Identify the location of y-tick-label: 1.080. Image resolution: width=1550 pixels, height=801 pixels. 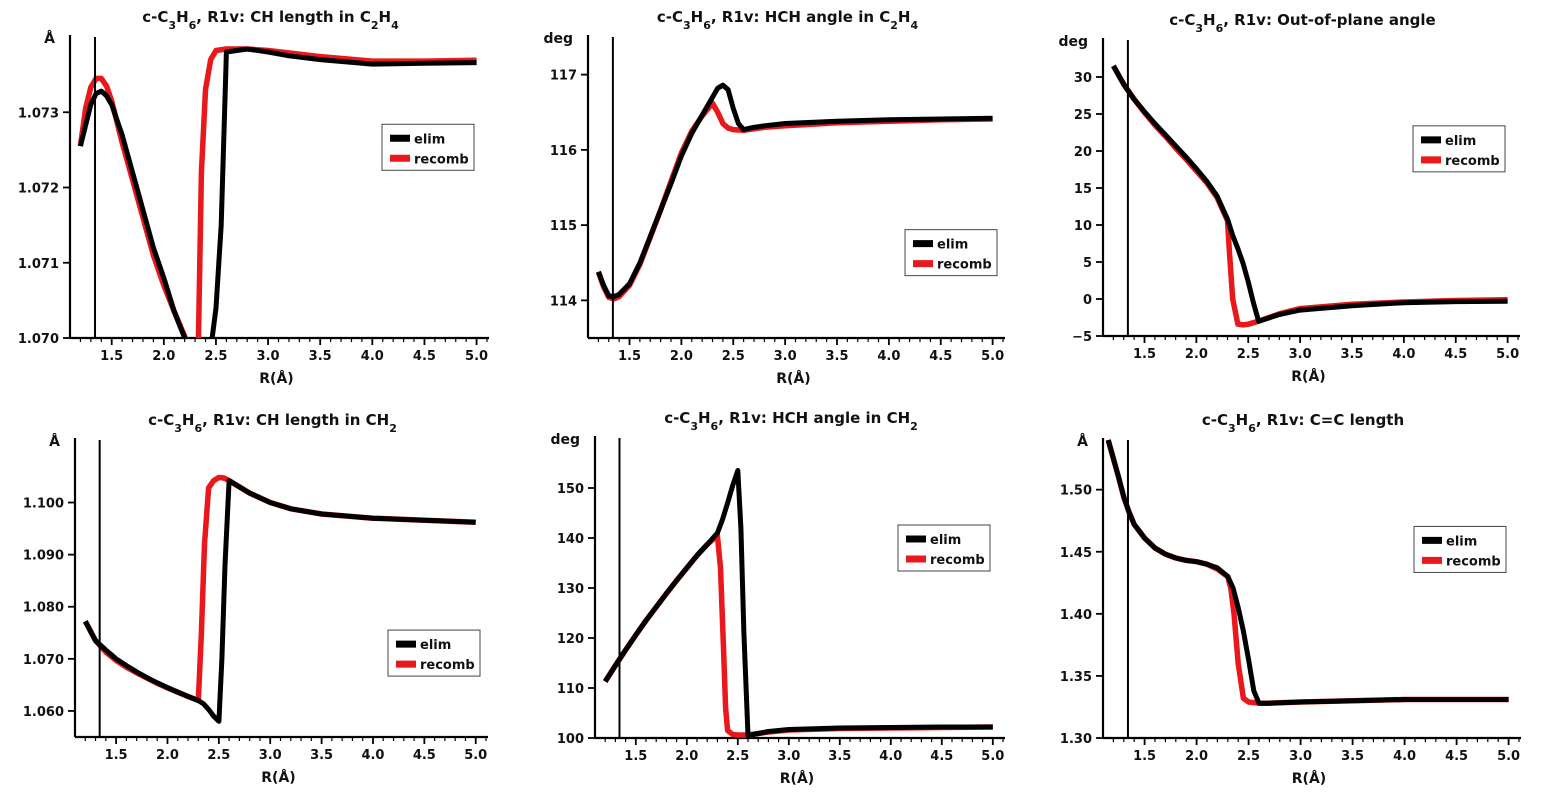
(43, 608).